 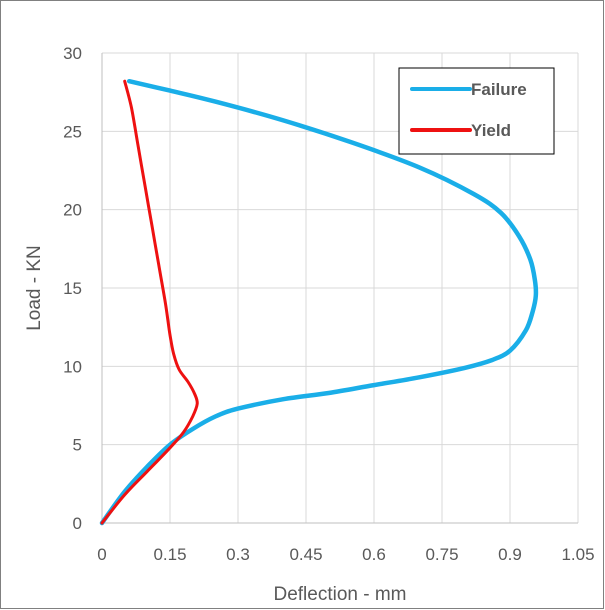 What do you see at coordinates (441, 554) in the screenshot?
I see `x-tick-label: 0.75` at bounding box center [441, 554].